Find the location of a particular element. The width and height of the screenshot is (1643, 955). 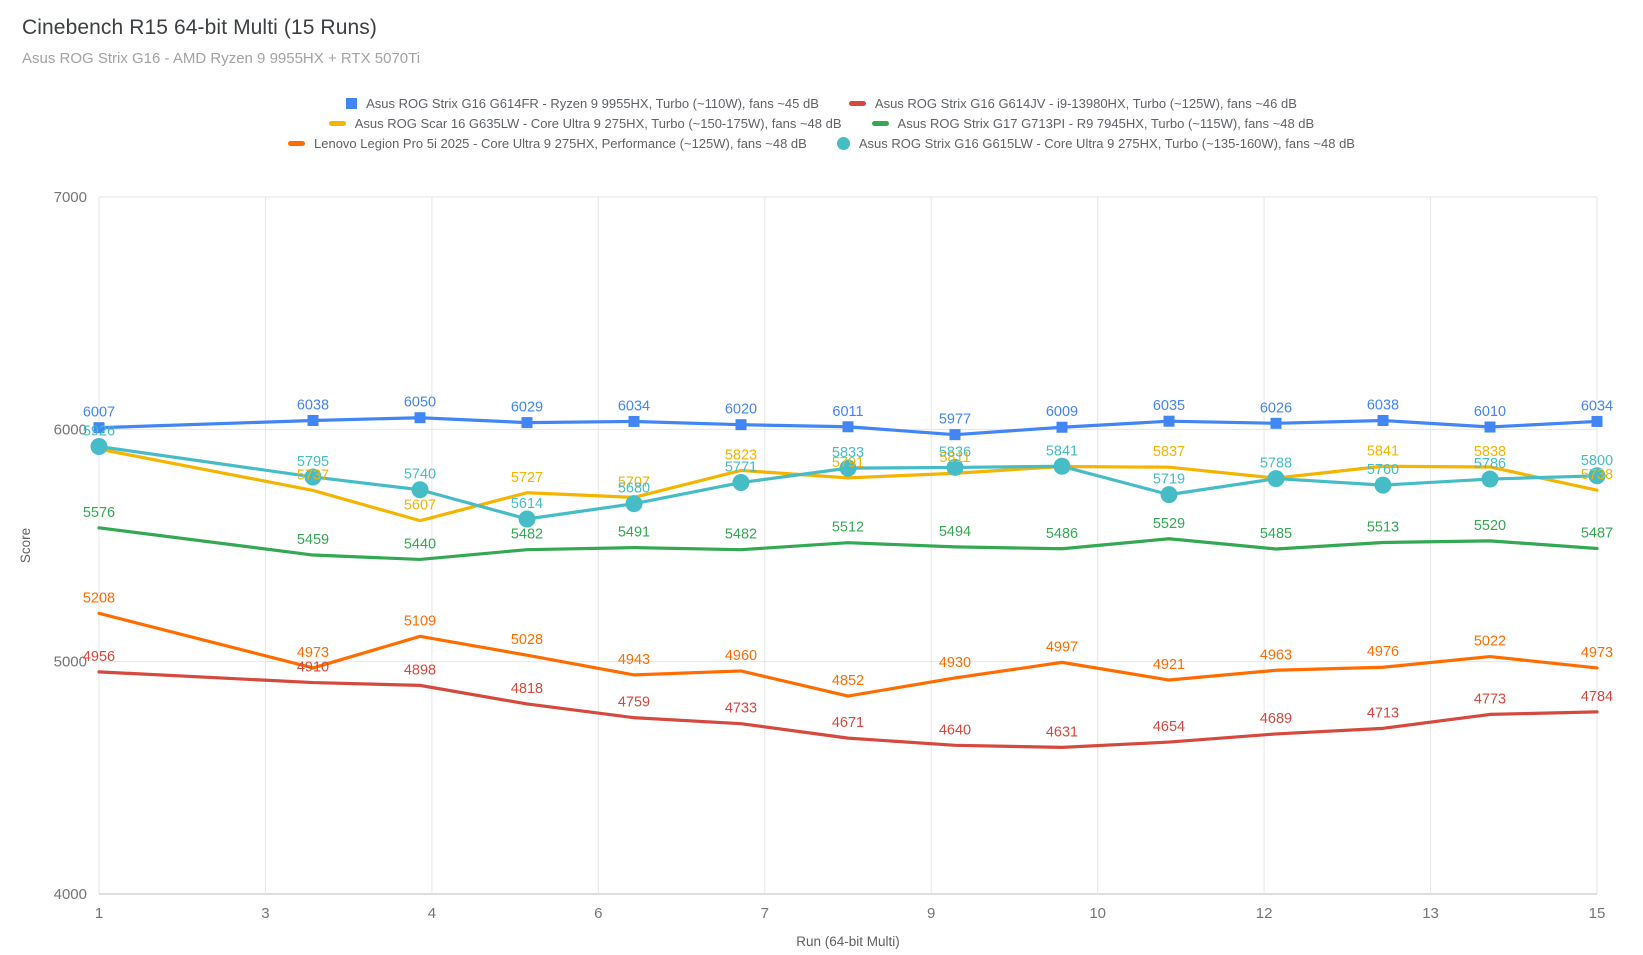

data-label-g713pi: 5512 is located at coordinates (848, 528).